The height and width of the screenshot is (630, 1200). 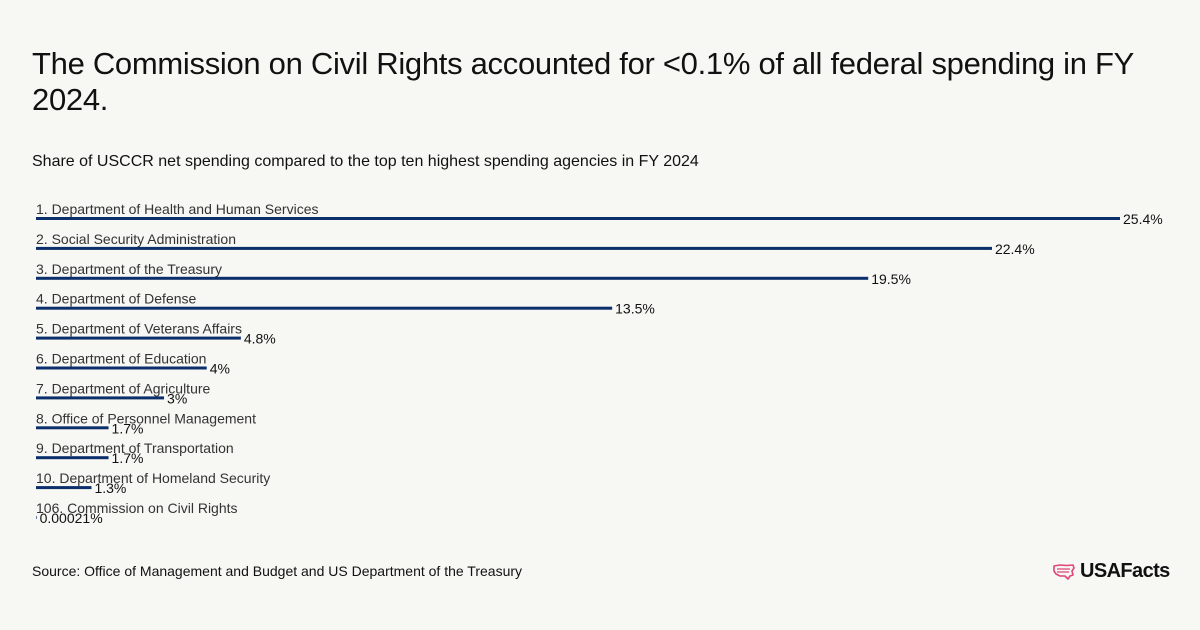 What do you see at coordinates (135, 448) in the screenshot?
I see `bar-label: 9. Department of Transportation` at bounding box center [135, 448].